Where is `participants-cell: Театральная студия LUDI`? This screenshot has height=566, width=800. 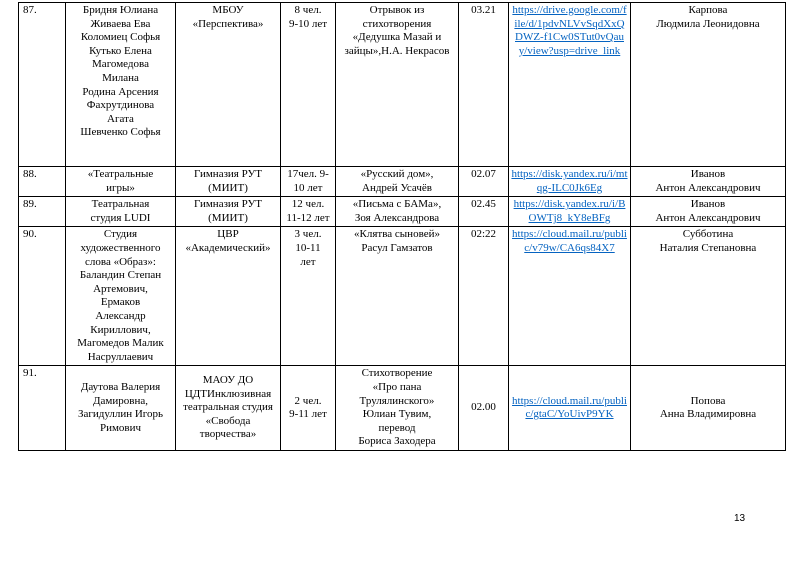 participants-cell: Театральная студия LUDI is located at coordinates (120, 212).